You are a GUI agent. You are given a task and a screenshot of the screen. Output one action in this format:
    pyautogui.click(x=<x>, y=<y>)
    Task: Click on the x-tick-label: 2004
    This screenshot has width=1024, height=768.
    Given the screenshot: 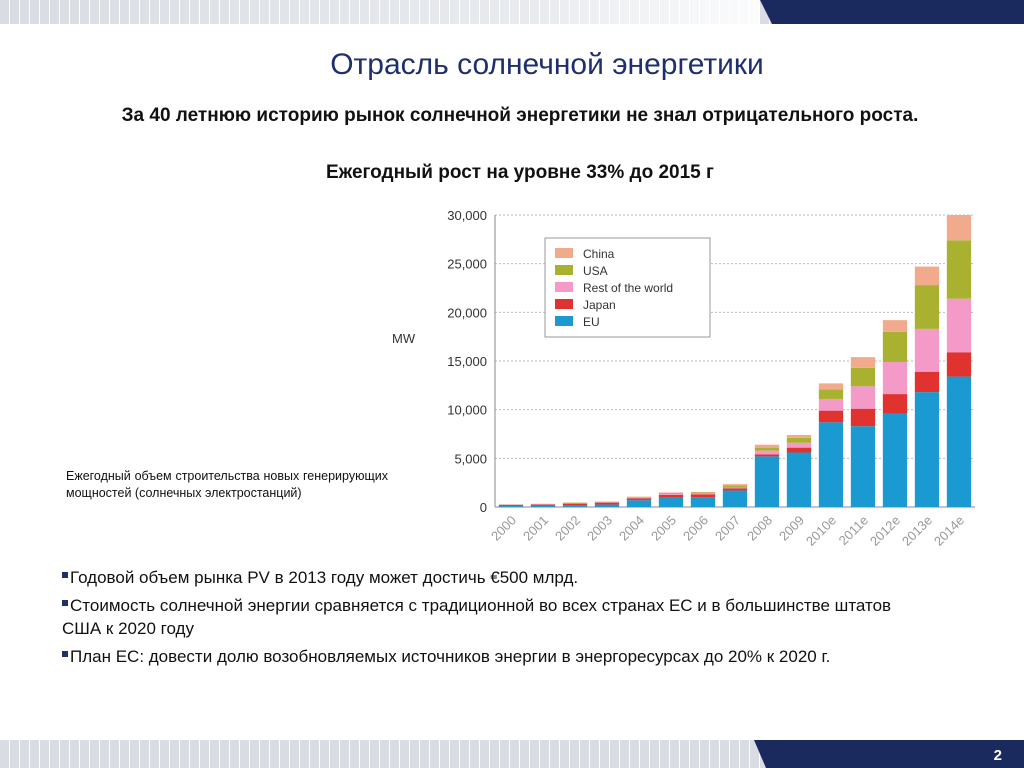 What is the action you would take?
    pyautogui.click(x=631, y=528)
    